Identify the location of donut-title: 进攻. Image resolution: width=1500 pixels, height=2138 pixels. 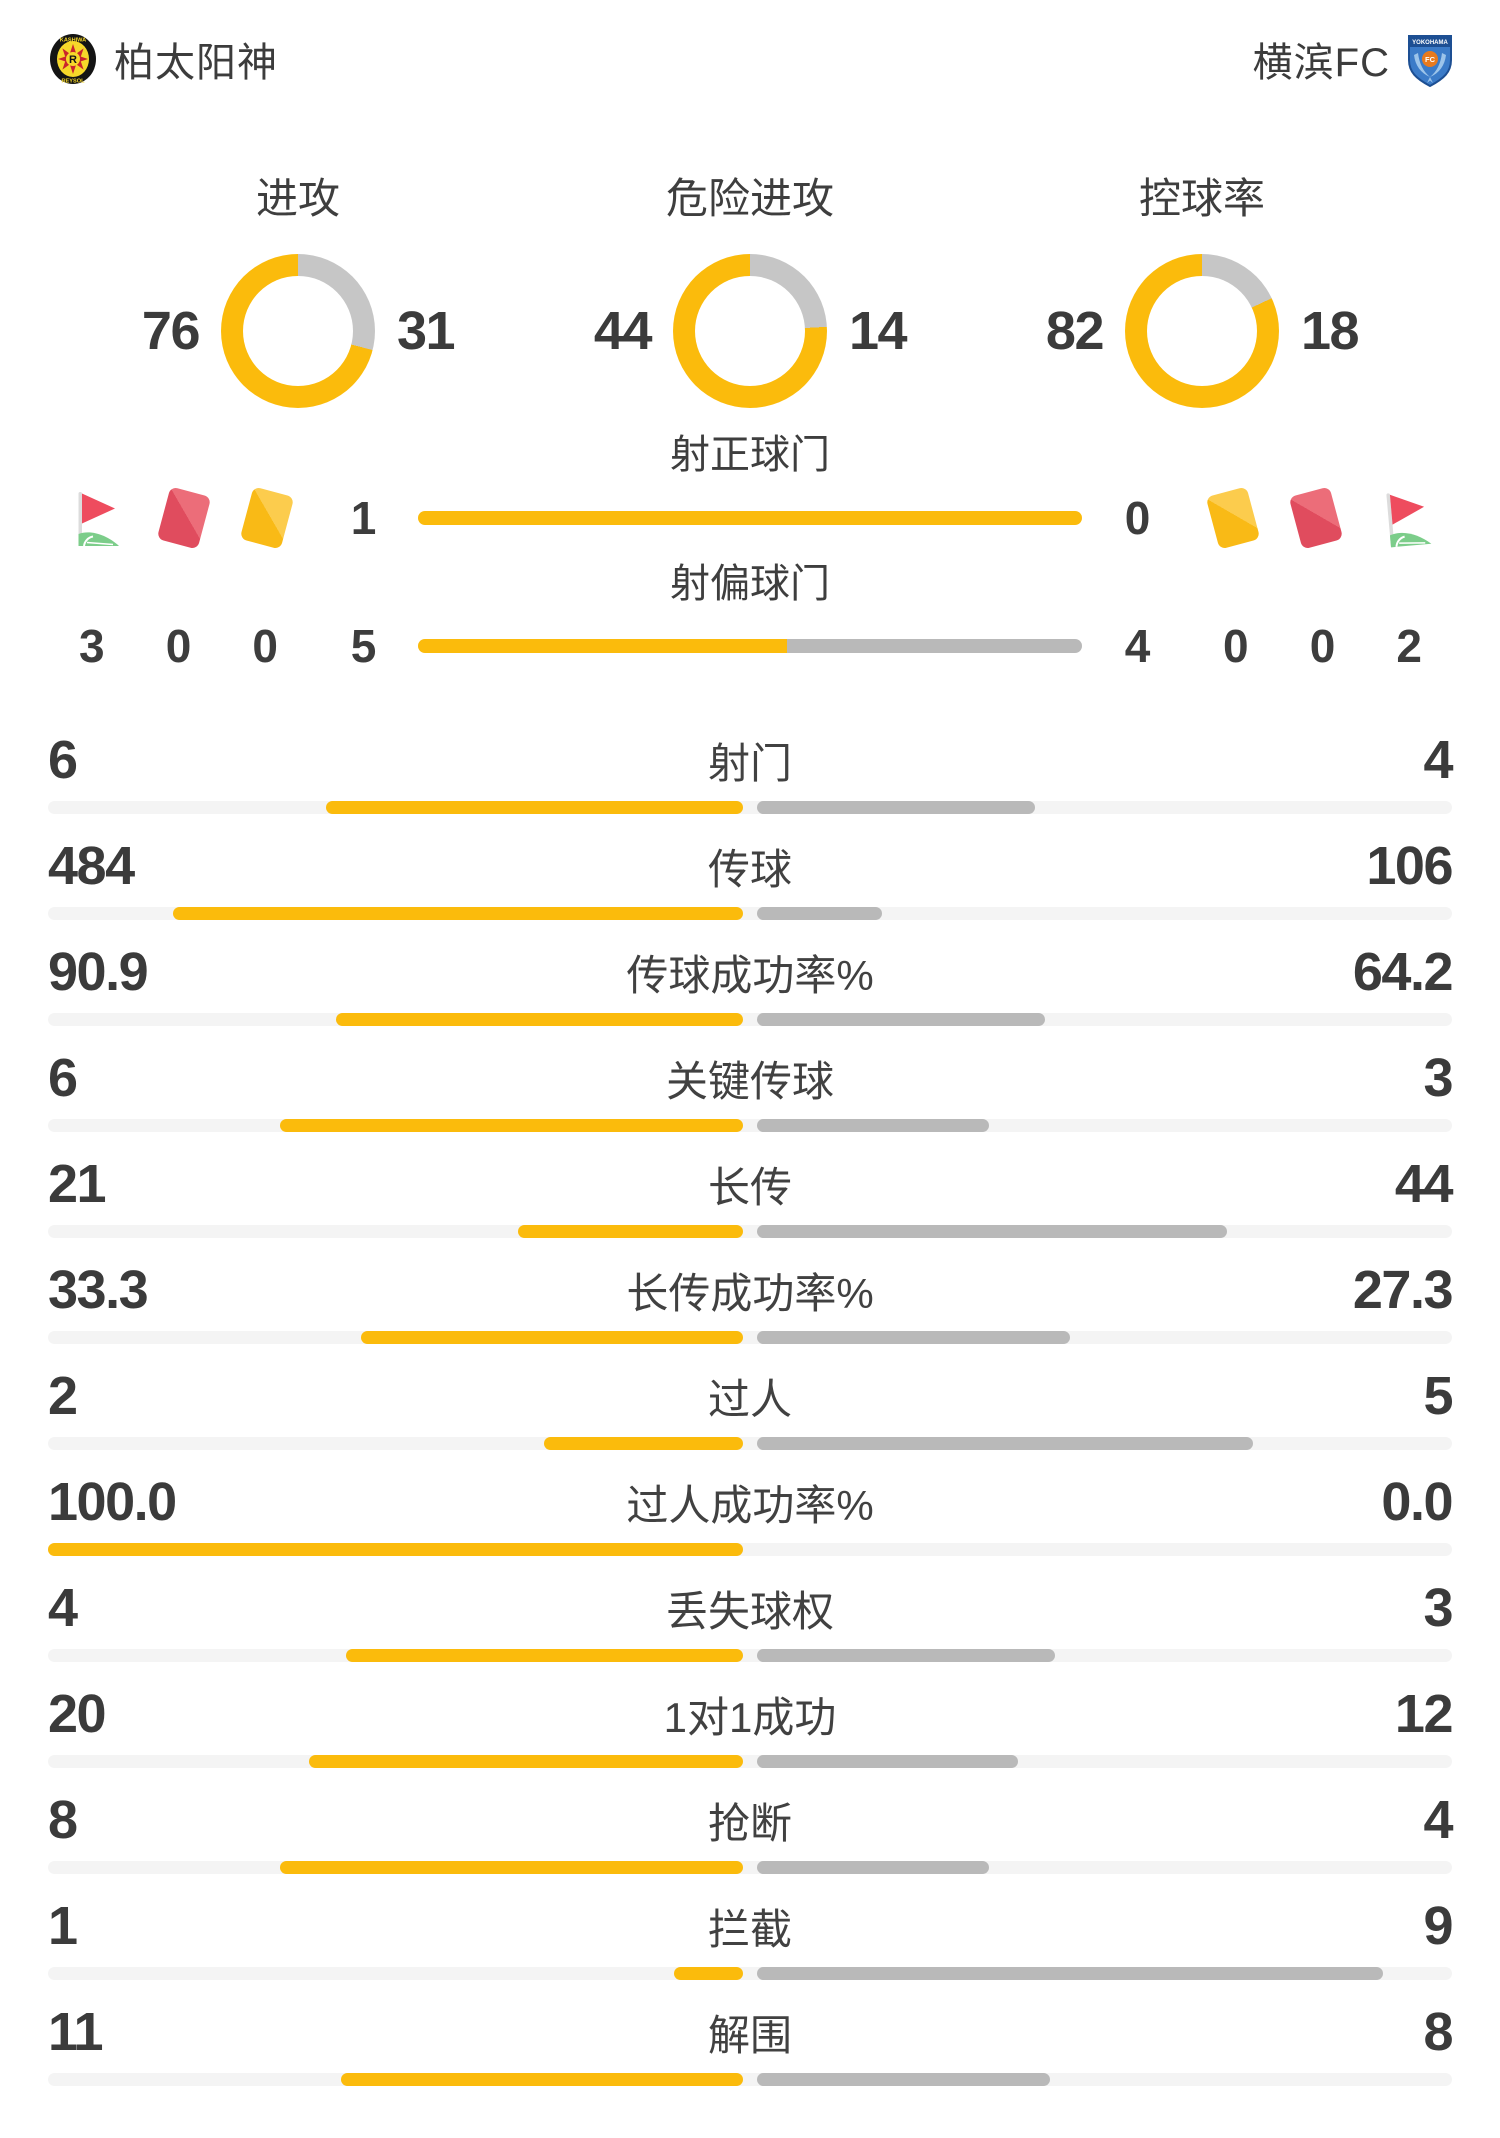
(297, 198).